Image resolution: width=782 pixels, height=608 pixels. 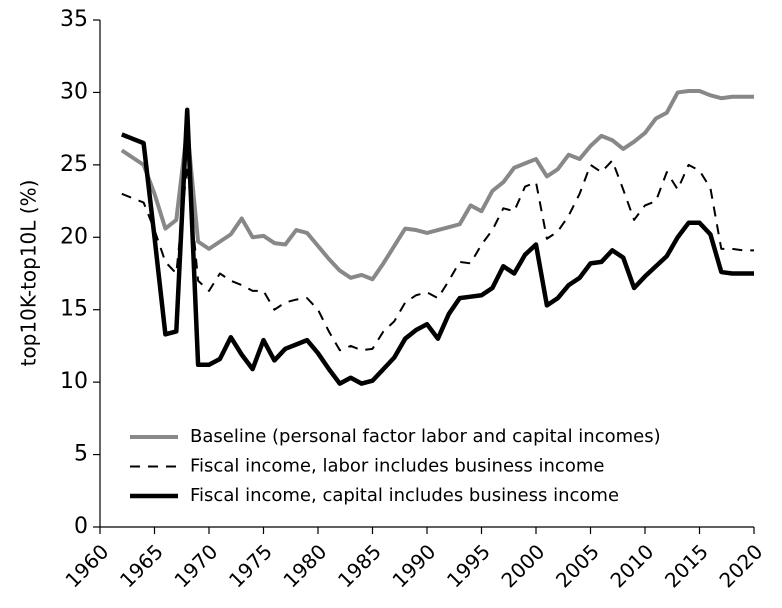 What do you see at coordinates (29, 273) in the screenshot?
I see `y-axis-label: top10K-top10L (%)` at bounding box center [29, 273].